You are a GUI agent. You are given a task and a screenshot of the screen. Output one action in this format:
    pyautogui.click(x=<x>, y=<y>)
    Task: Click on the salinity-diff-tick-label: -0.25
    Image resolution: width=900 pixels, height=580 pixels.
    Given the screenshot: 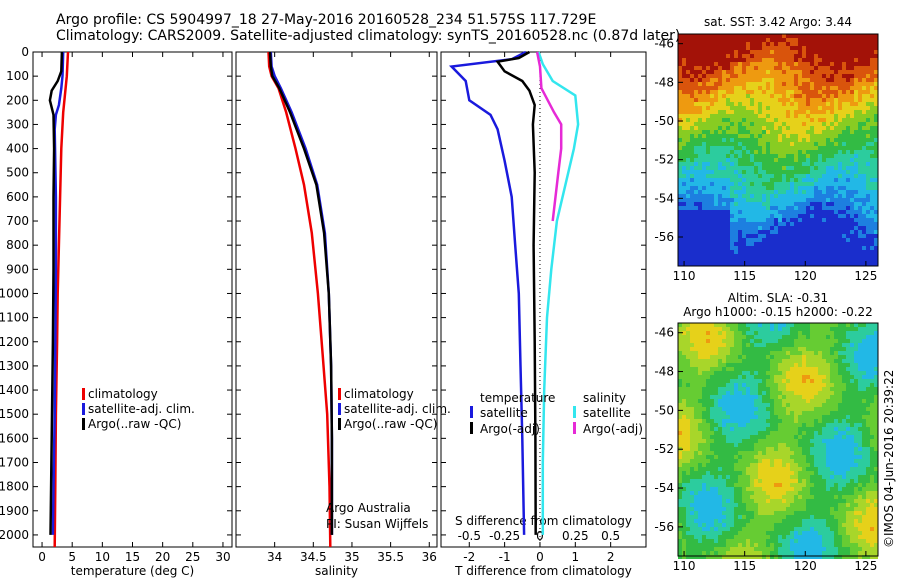 What is the action you would take?
    pyautogui.click(x=504, y=536)
    